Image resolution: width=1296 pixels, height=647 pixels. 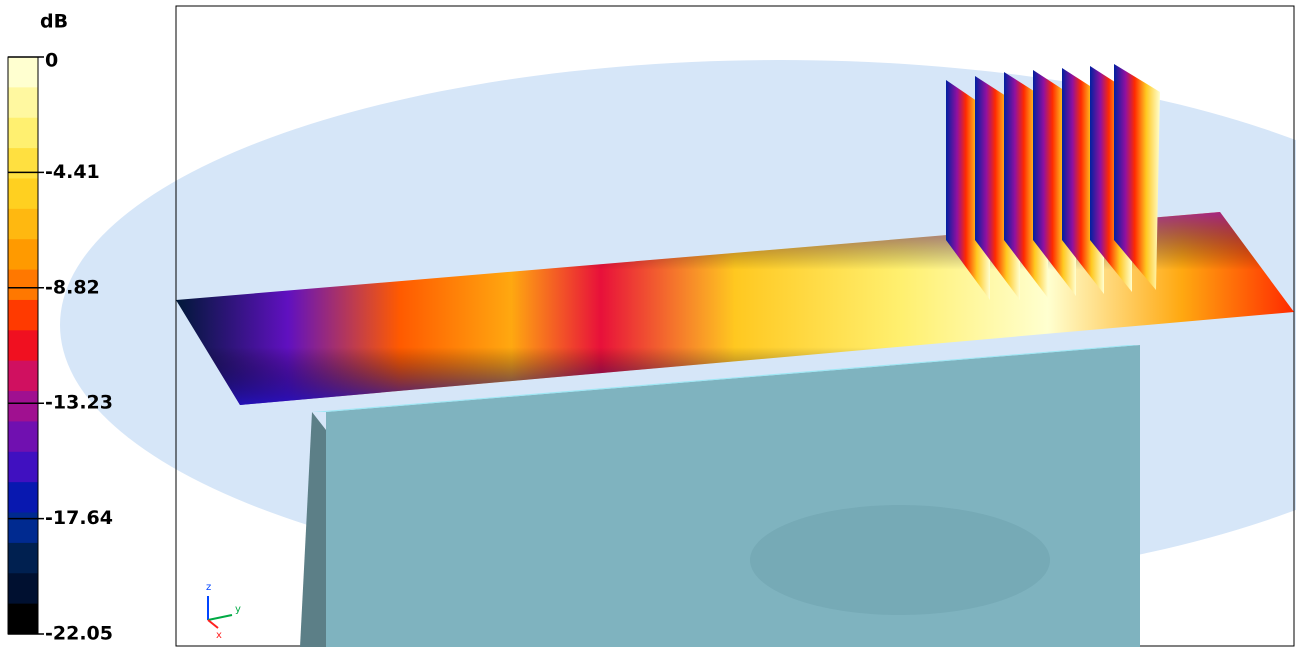 What do you see at coordinates (219, 635) in the screenshot?
I see `axis-label: x` at bounding box center [219, 635].